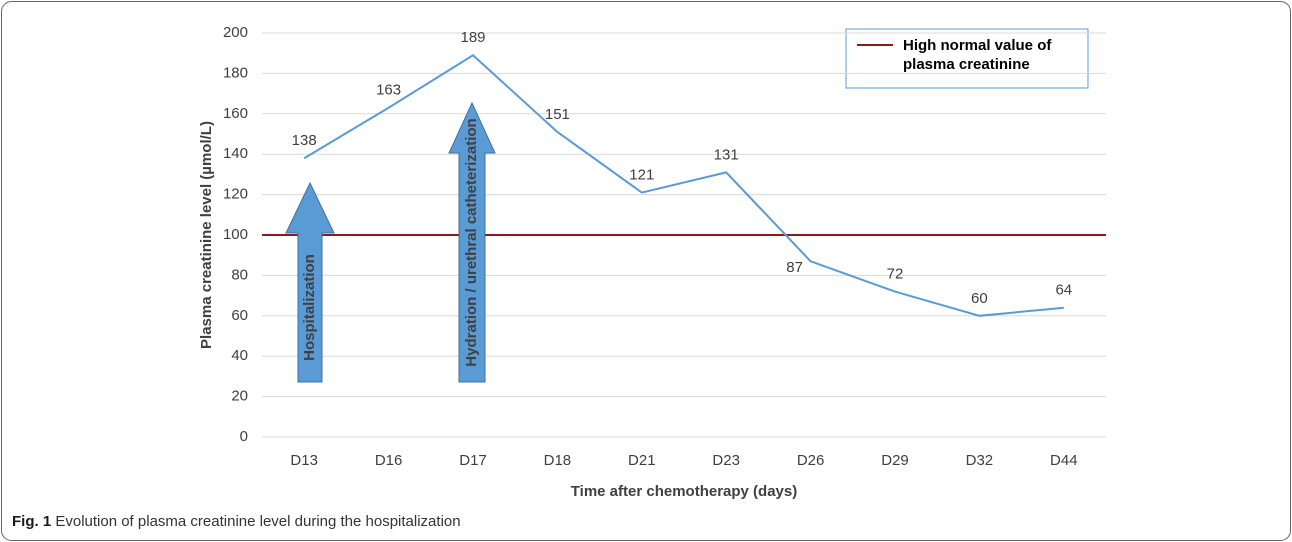  I want to click on data-label: 72, so click(895, 274).